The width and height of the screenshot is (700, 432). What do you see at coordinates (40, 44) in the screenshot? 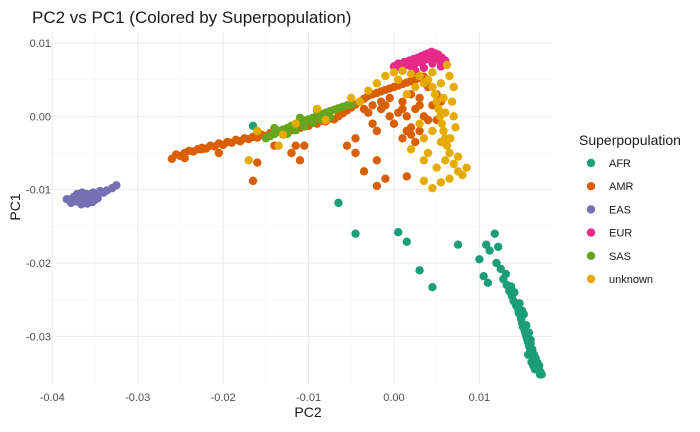
I see `y-tick-label: 0.01` at bounding box center [40, 44].